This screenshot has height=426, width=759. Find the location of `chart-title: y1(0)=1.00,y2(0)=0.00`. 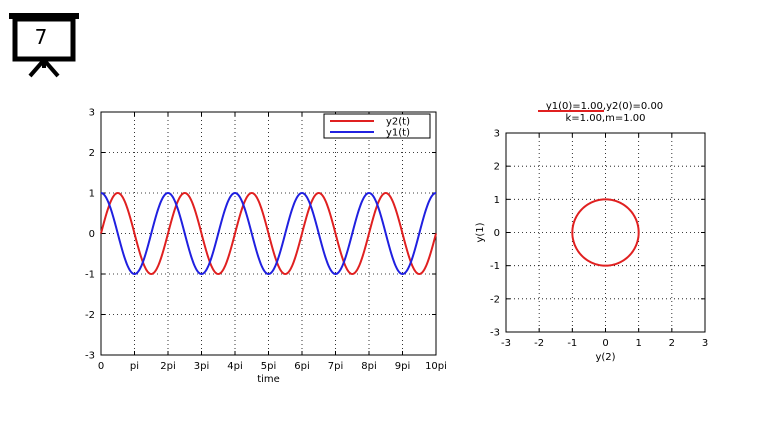

chart-title: y1(0)=1.00,y2(0)=0.00 is located at coordinates (604, 106).